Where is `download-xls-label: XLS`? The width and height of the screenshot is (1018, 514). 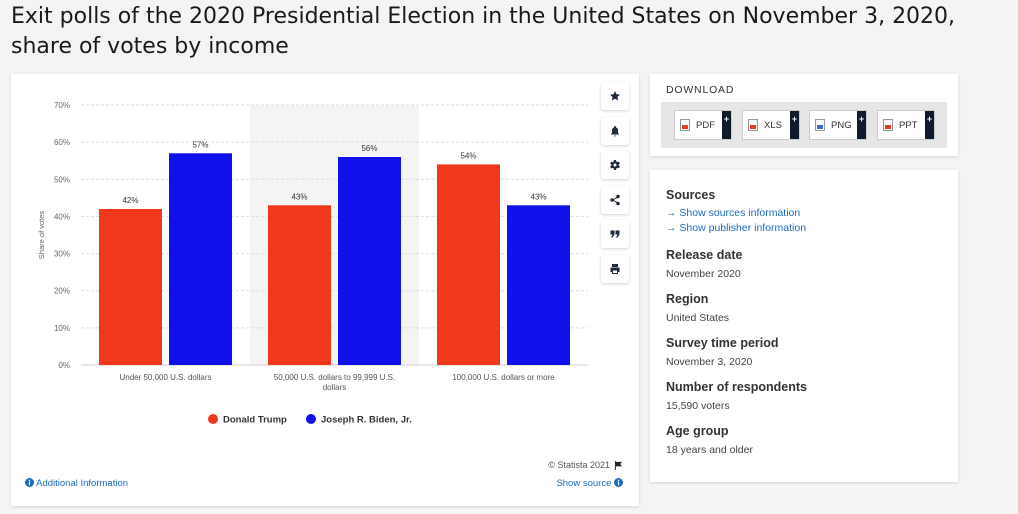 download-xls-label: XLS is located at coordinates (773, 125).